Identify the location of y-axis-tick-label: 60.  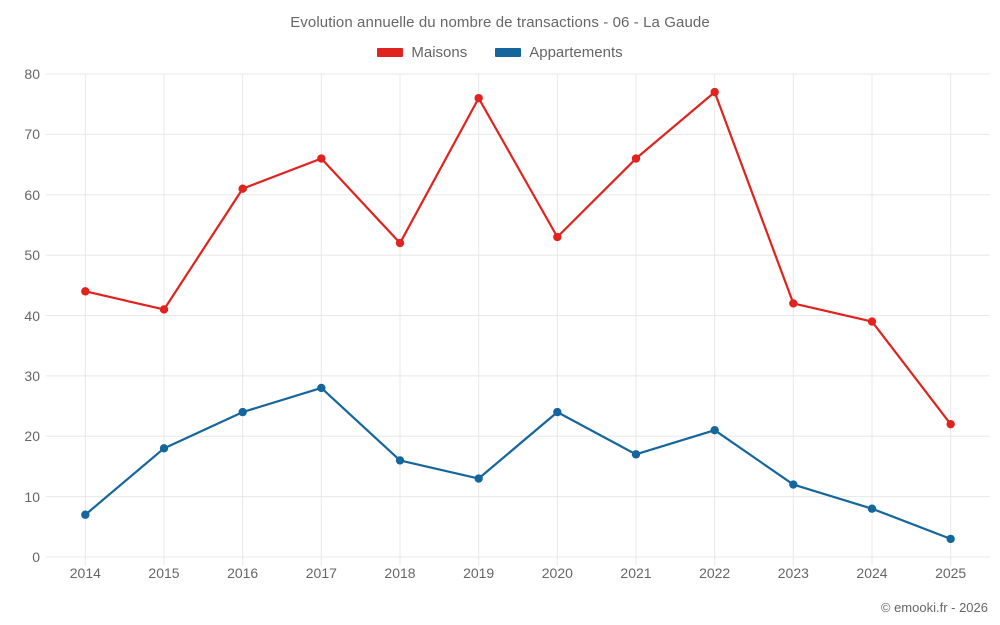
(32, 194).